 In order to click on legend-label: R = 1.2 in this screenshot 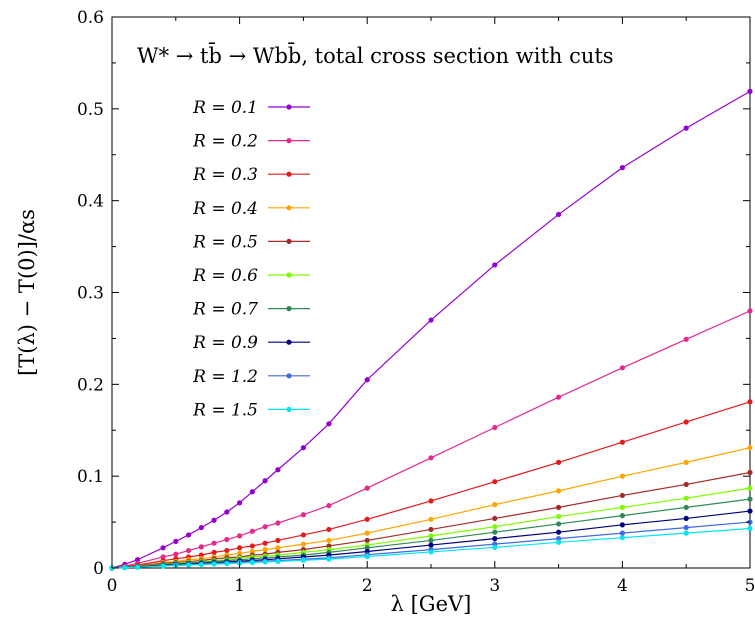, I will do `click(225, 377)`.